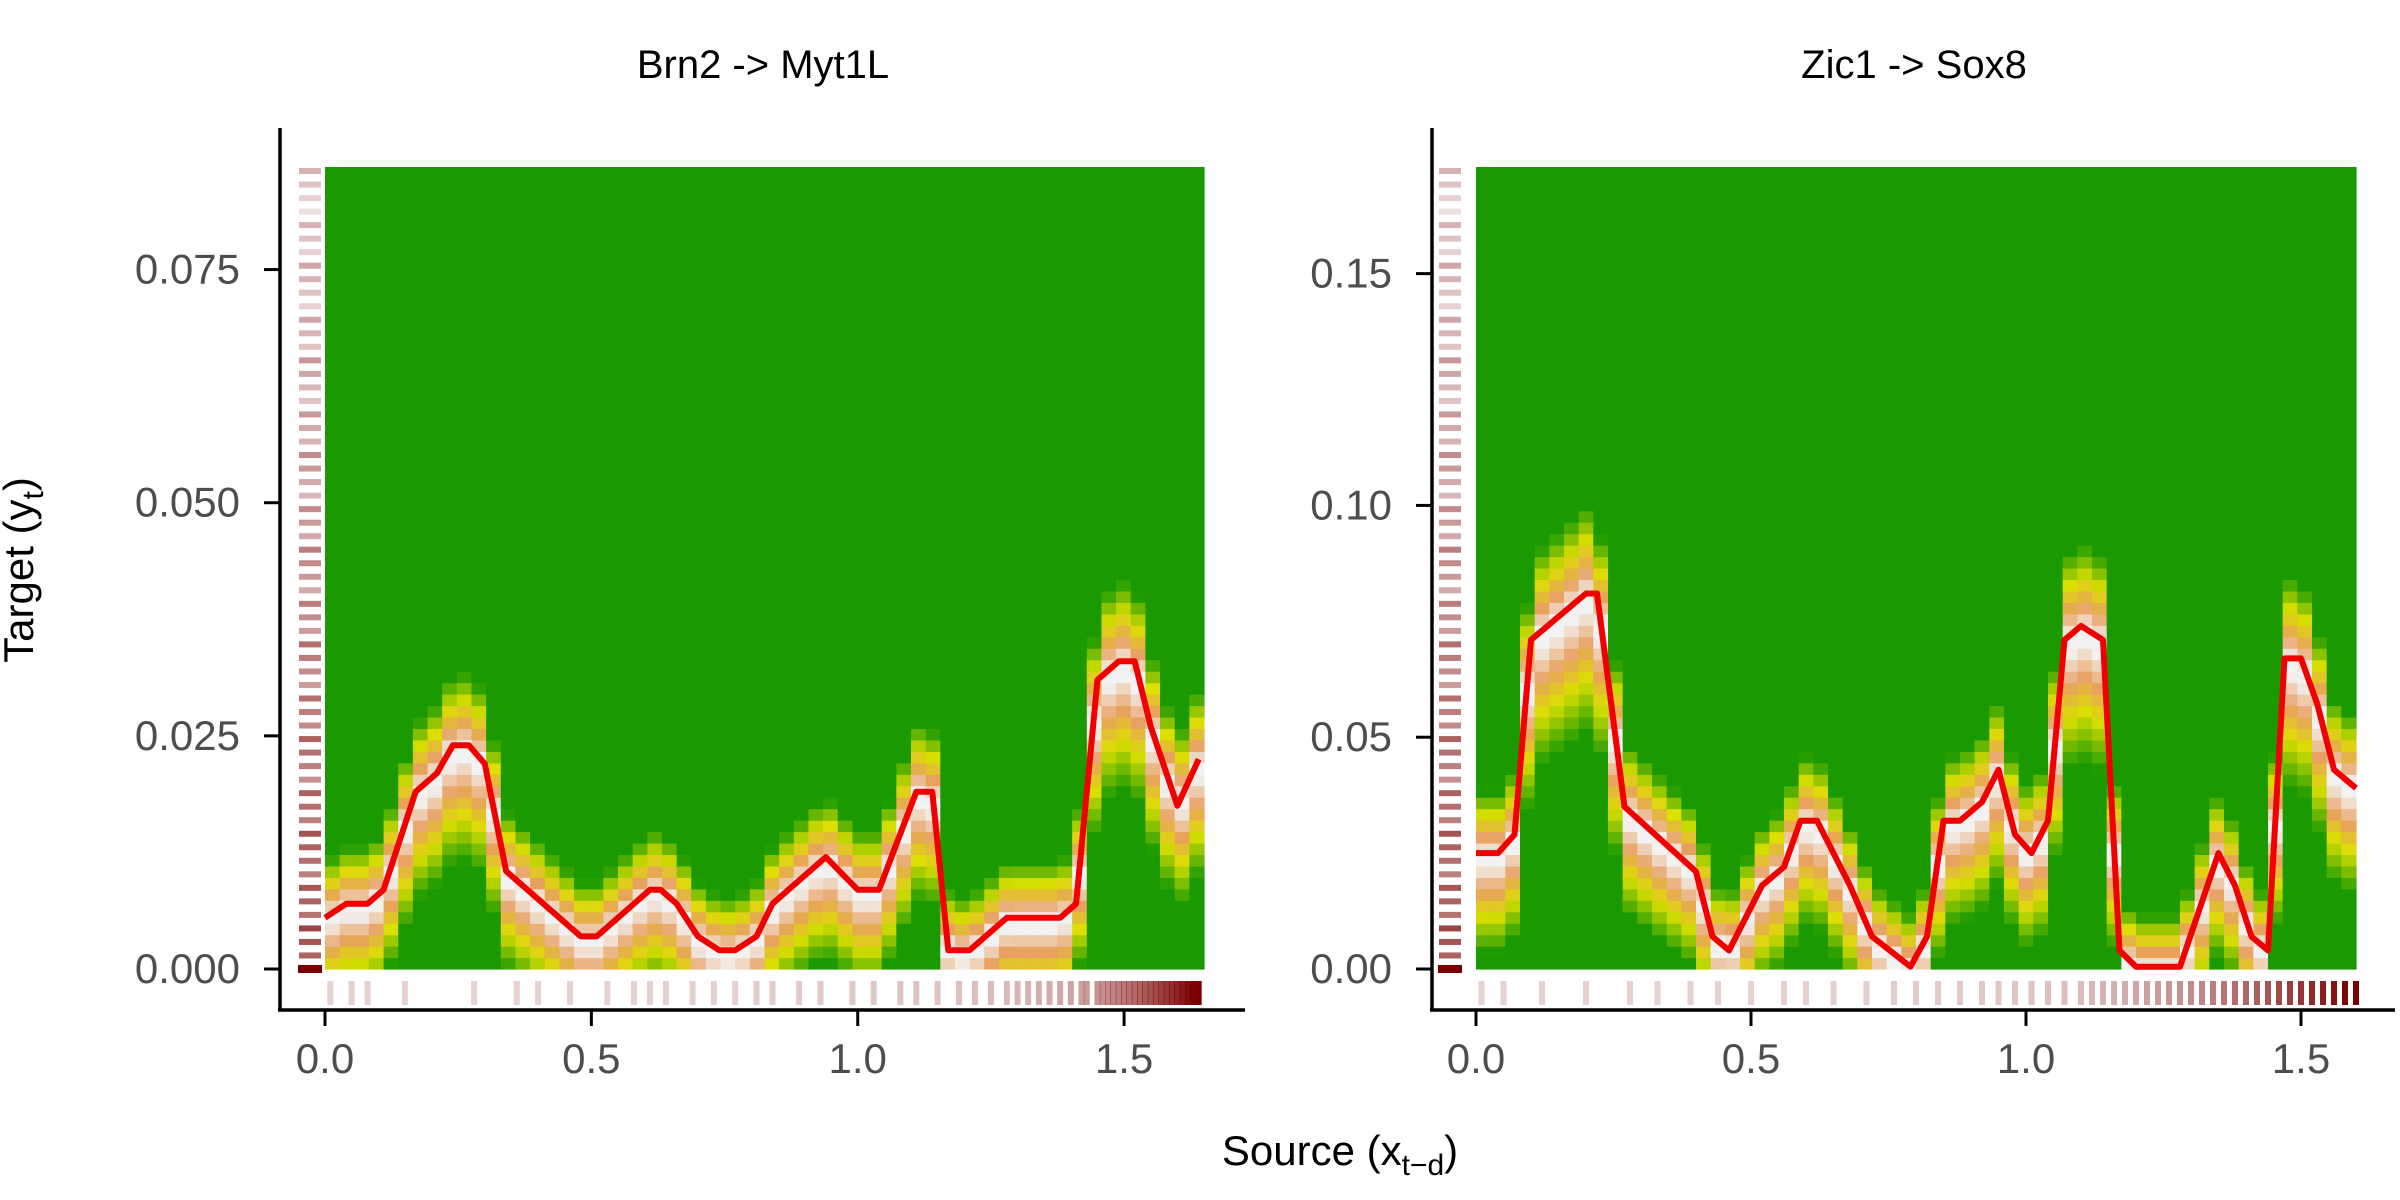 The height and width of the screenshot is (1200, 2400). What do you see at coordinates (1140, 993) in the screenshot?
I see `x-rug-tick` at bounding box center [1140, 993].